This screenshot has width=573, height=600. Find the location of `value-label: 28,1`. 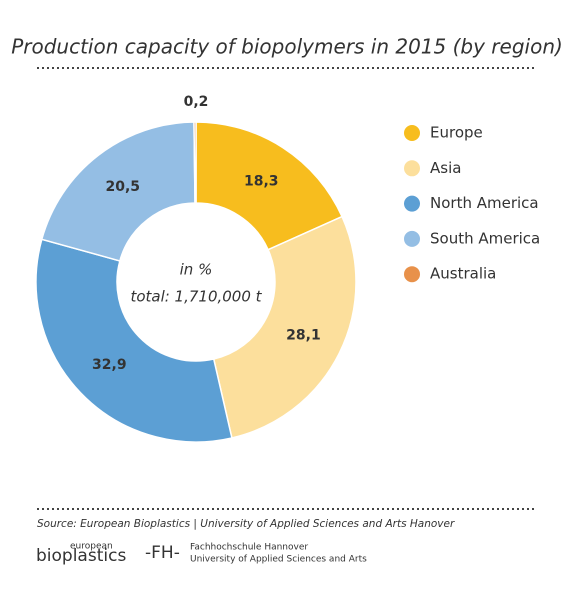

value-label: 28,1 is located at coordinates (303, 335).